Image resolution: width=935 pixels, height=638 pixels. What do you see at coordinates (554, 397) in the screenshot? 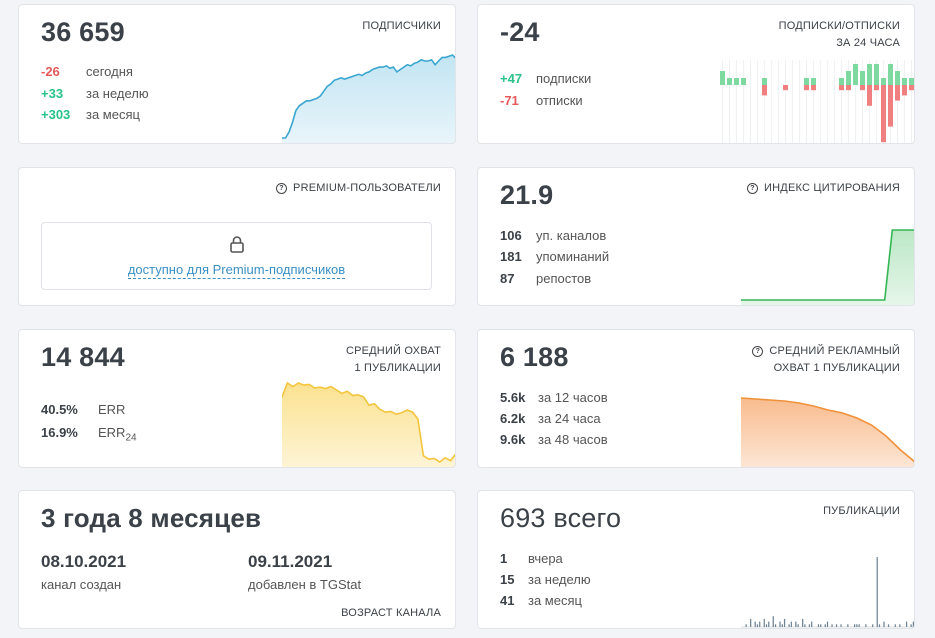
I see `ad-reach-row-12h: 5.6k за 12 часов` at bounding box center [554, 397].